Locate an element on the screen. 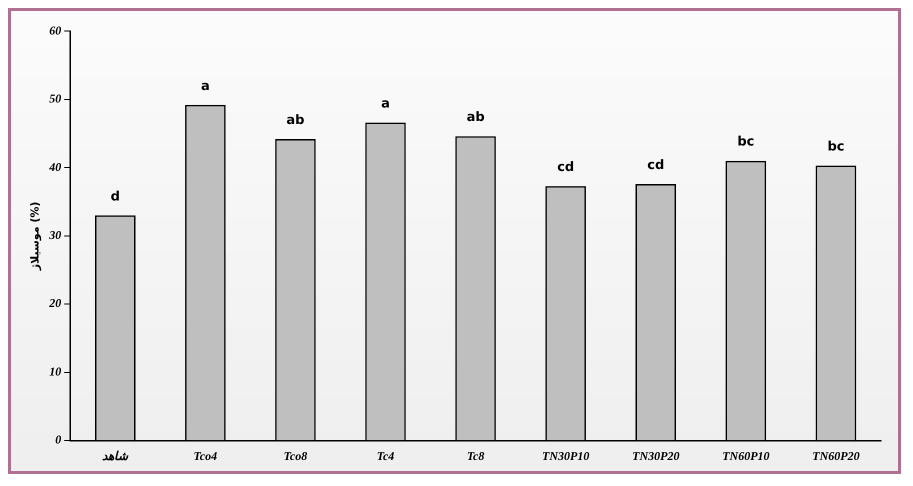  y-tick-label: 60 is located at coordinates (55, 30).